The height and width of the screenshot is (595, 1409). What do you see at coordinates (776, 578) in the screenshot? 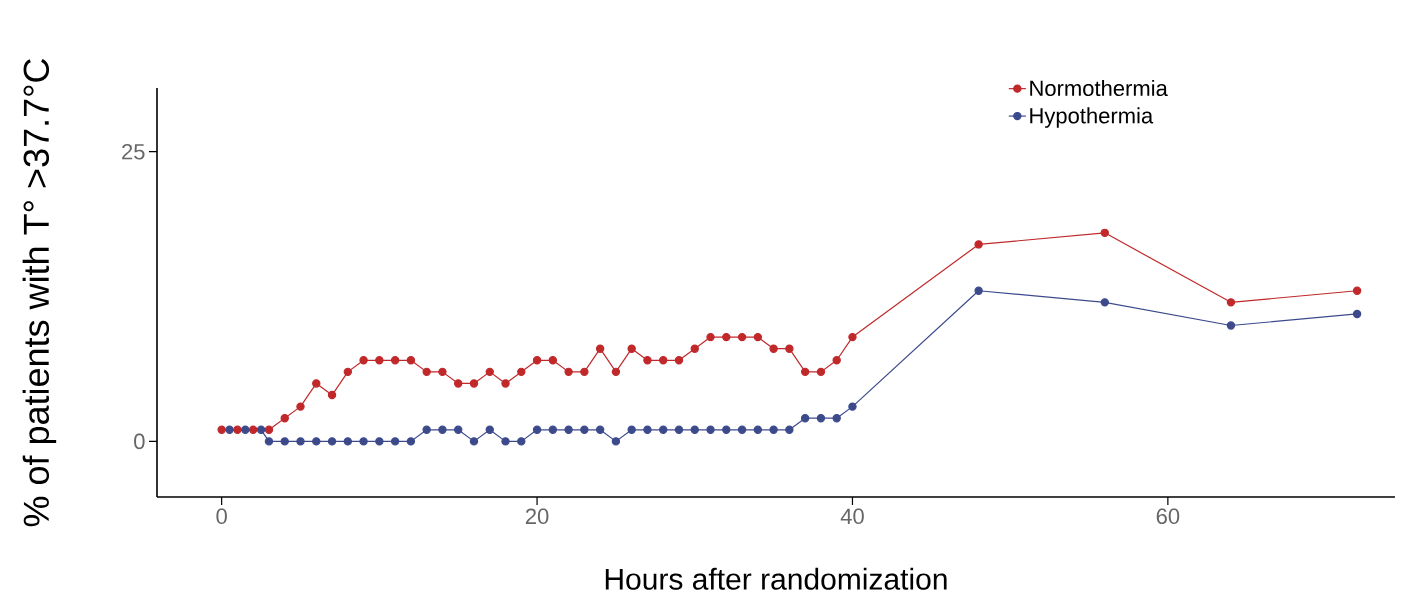
I see `x-axis-title: Hours after randomization` at bounding box center [776, 578].